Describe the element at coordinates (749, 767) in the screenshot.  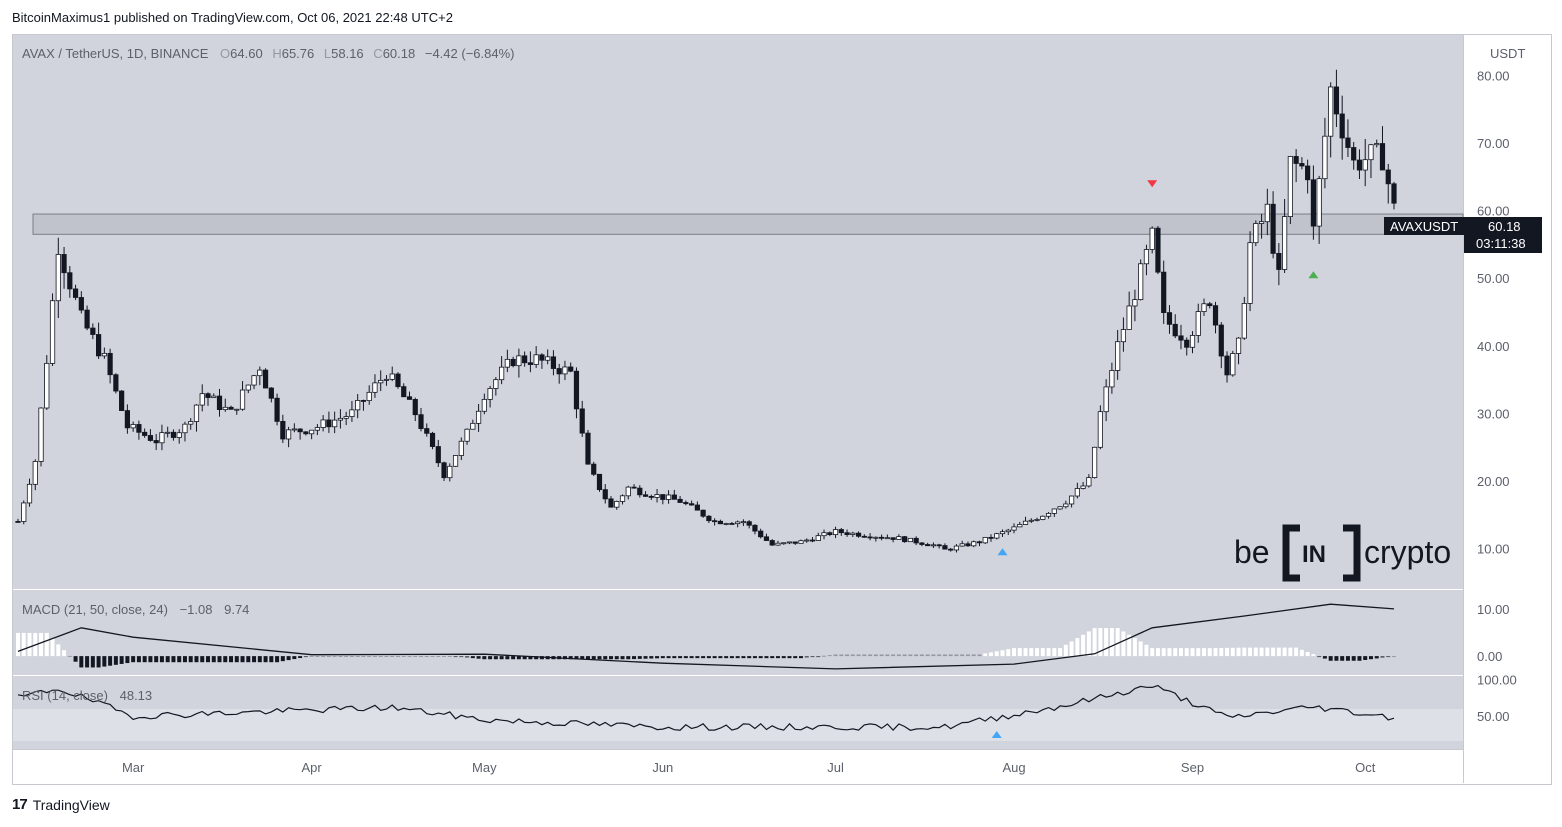
I see `time-axis: Mar Apr May Jun Jul Aug Sep Oct` at that location.